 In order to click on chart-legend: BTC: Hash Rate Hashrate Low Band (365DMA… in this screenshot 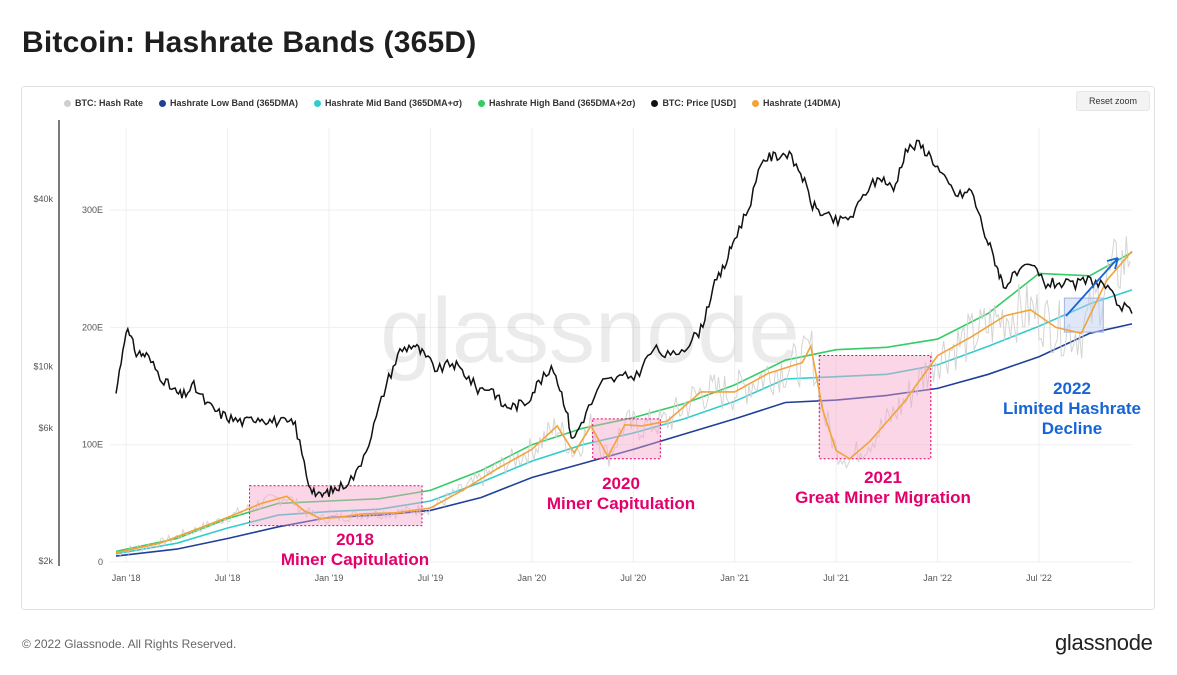, I will do `click(460, 103)`.